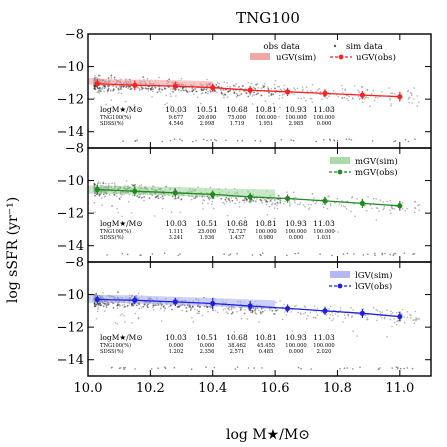 This screenshot has height=447, width=447. Describe the element at coordinates (176, 118) in the screenshot. I see `table-cell: 9.677` at that location.